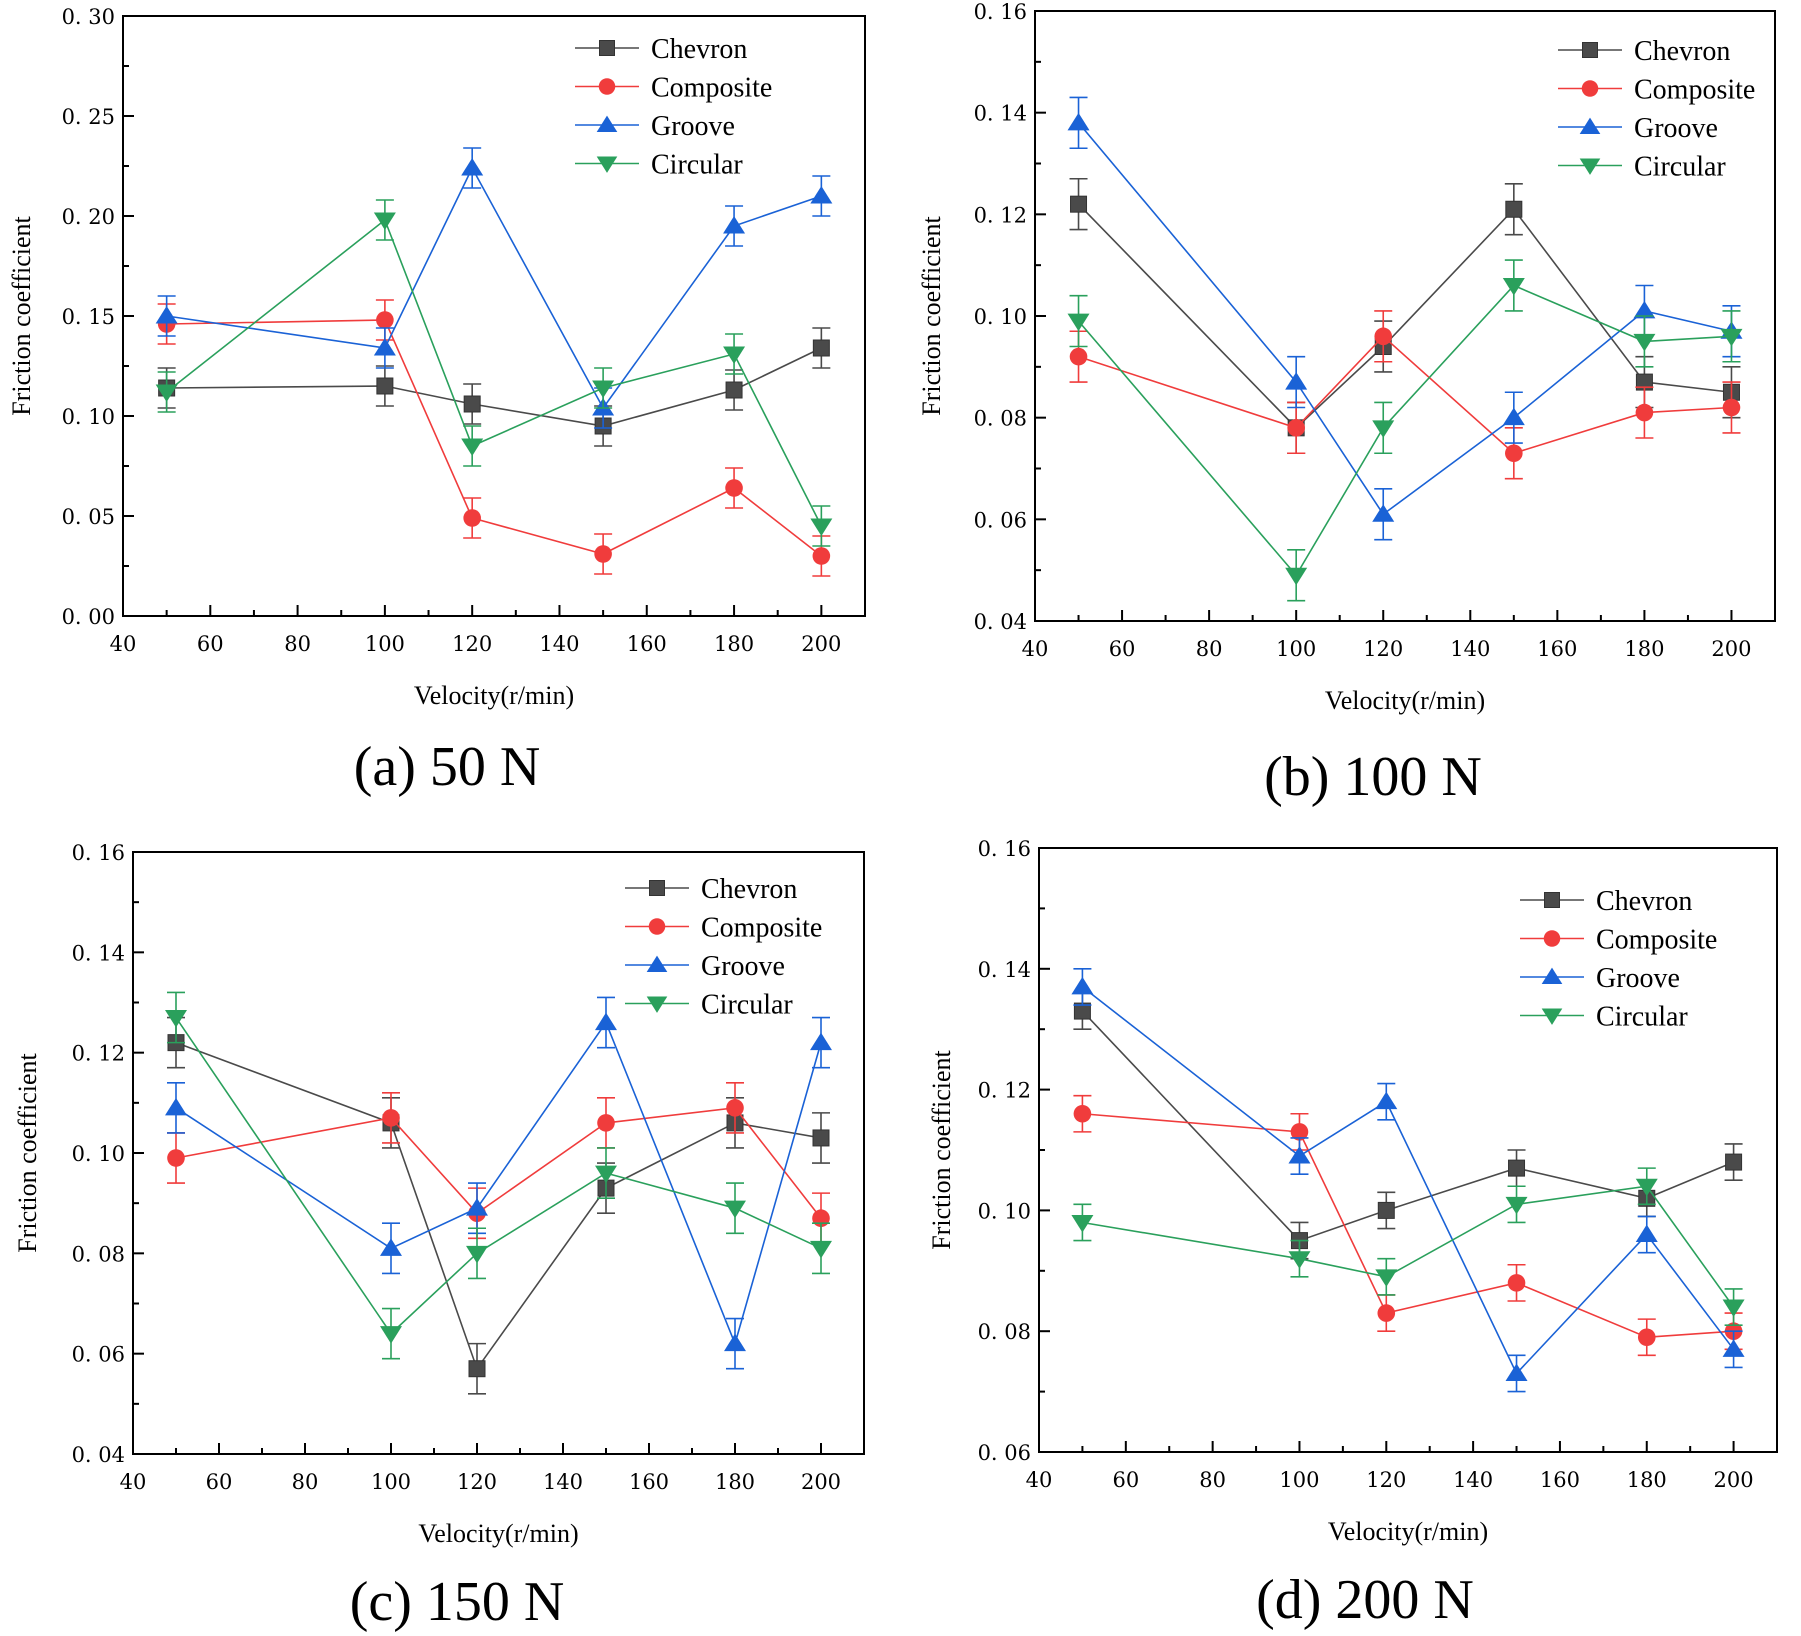 The height and width of the screenshot is (1636, 1801). What do you see at coordinates (88, 517) in the screenshot?
I see `y-tick-label: 0. 05` at bounding box center [88, 517].